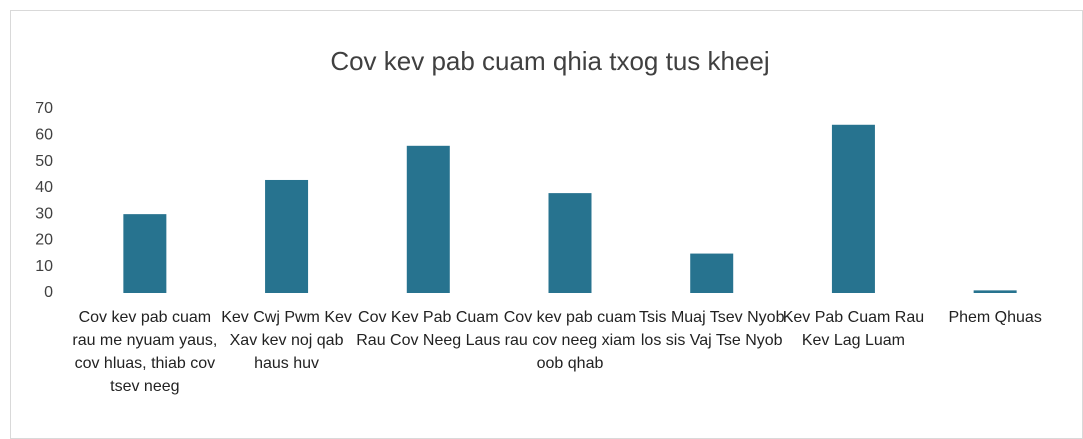  Describe the element at coordinates (44, 108) in the screenshot. I see `y-tick-label: 70` at that location.